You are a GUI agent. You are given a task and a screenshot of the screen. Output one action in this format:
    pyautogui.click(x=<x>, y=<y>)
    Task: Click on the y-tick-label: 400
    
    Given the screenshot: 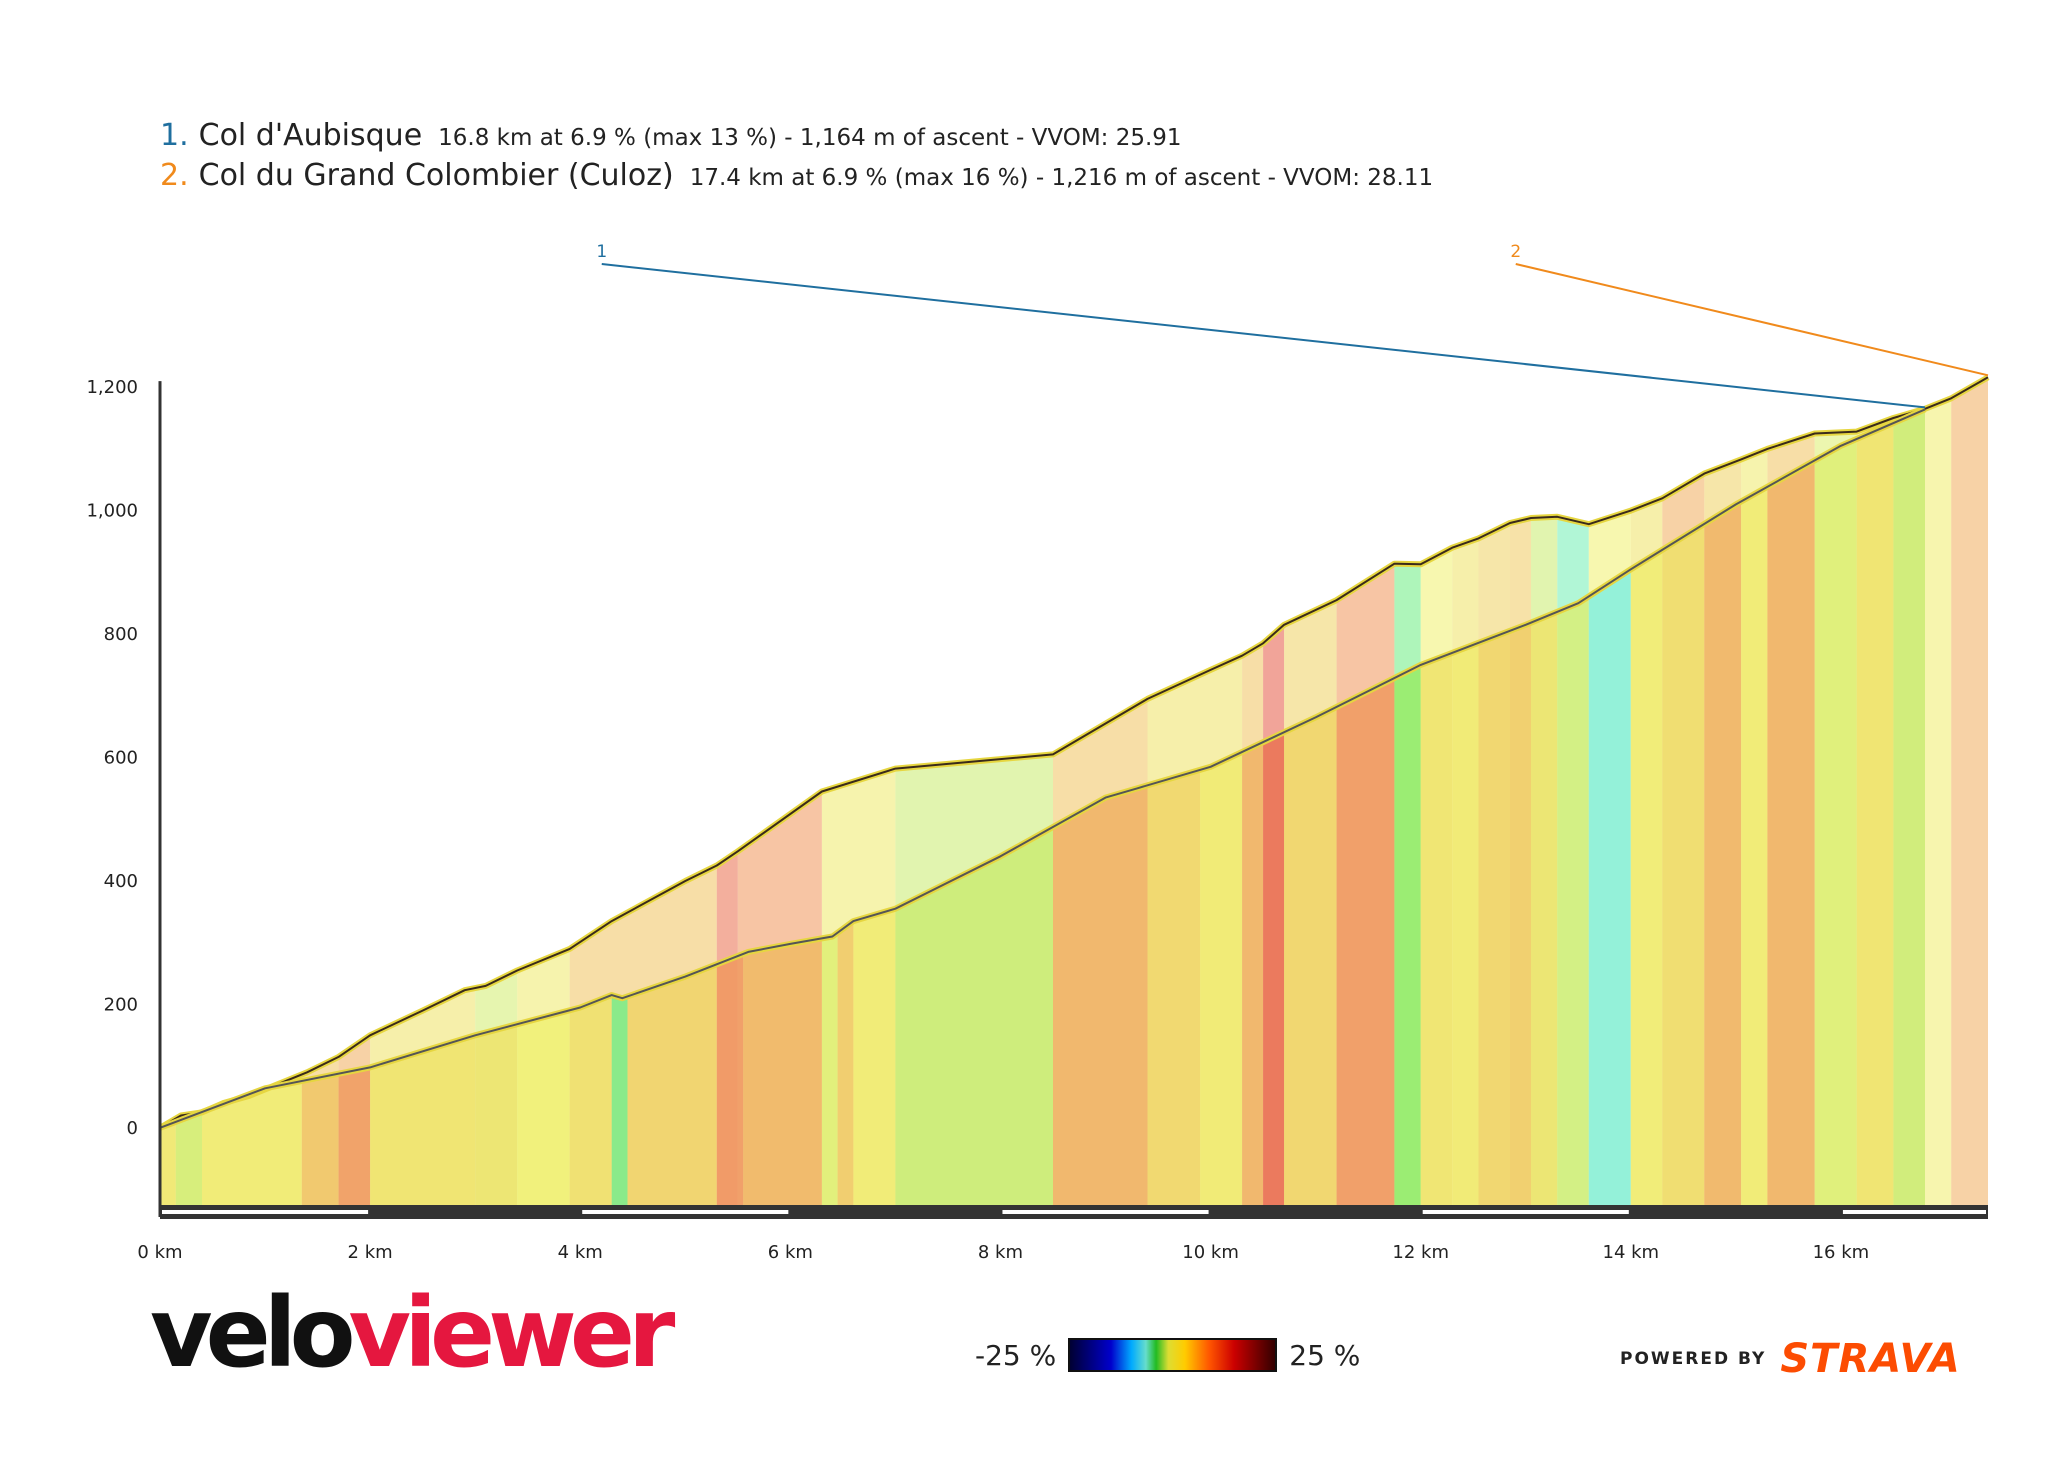 What is the action you would take?
    pyautogui.click(x=121, y=881)
    